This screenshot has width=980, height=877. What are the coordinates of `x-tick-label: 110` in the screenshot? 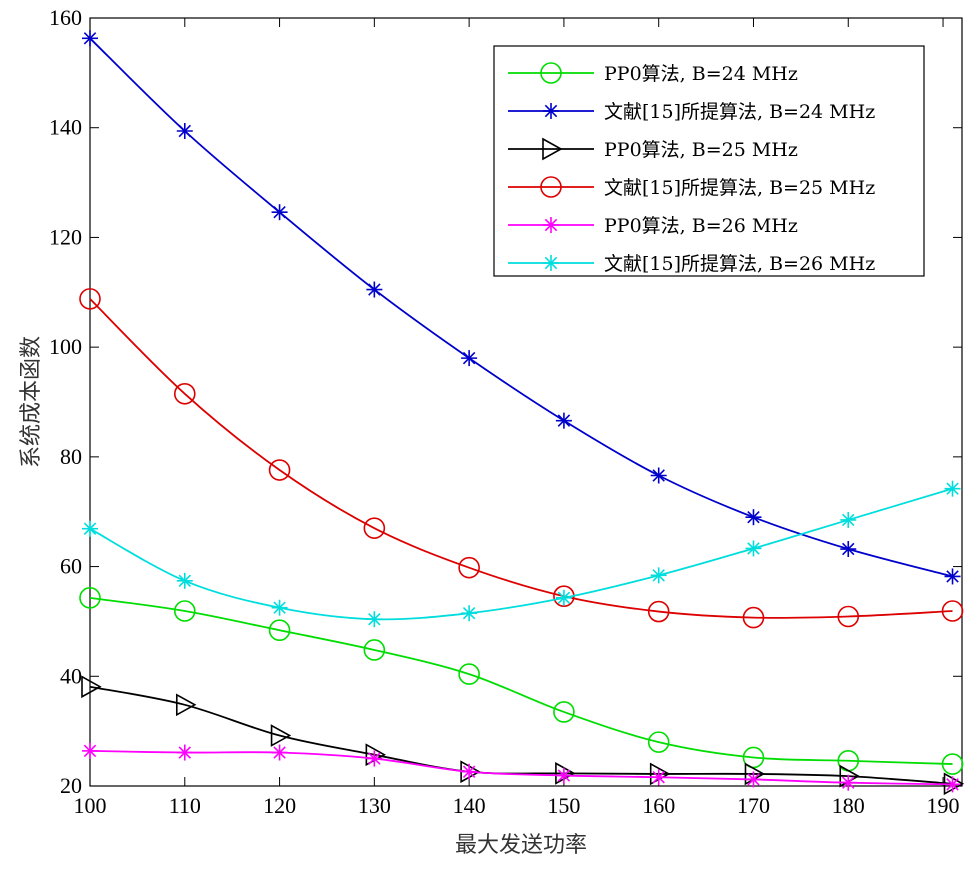 It's located at (185, 805).